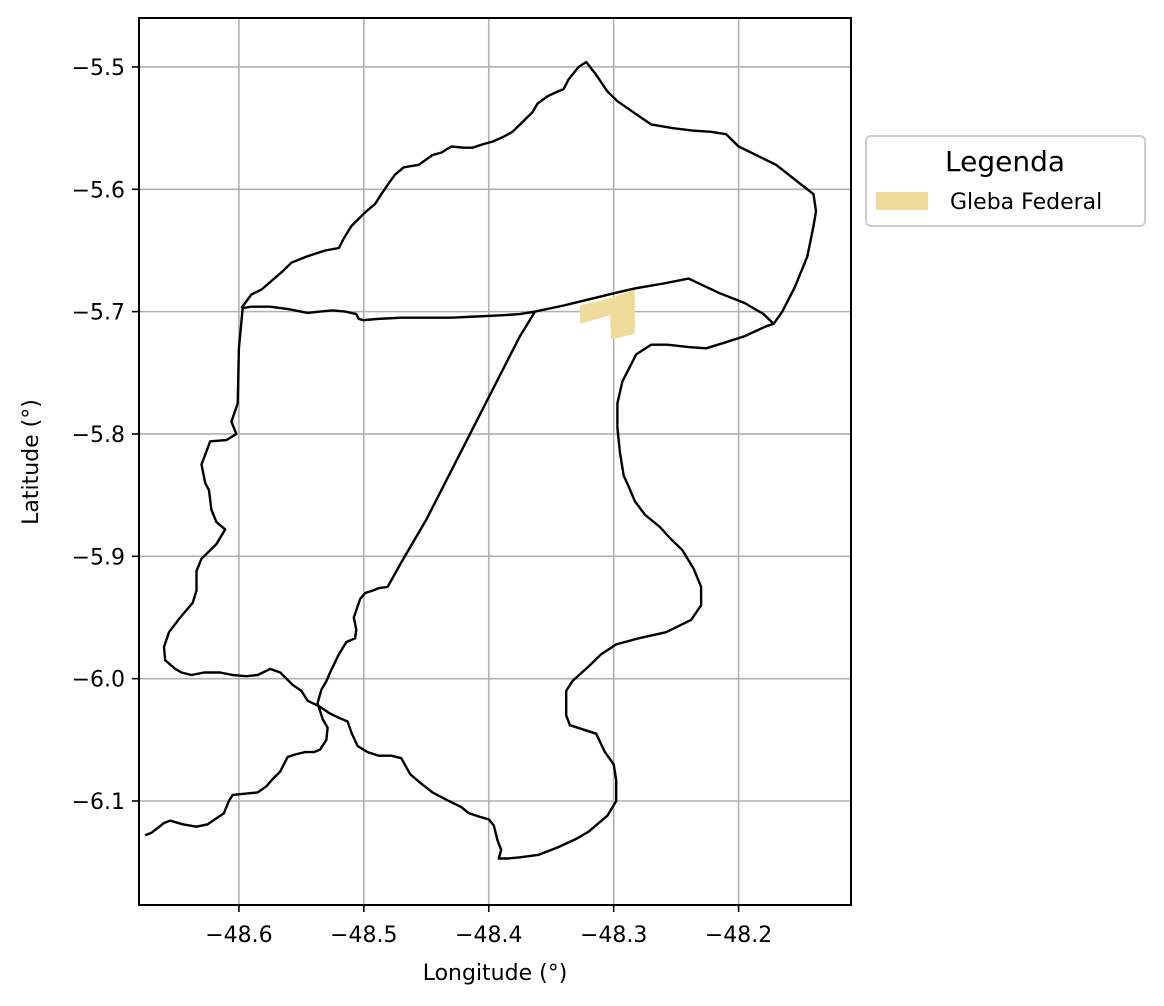 This screenshot has height=1006, width=1164. Describe the element at coordinates (363, 935) in the screenshot. I see `x-tick-label-1: −48.5` at that location.